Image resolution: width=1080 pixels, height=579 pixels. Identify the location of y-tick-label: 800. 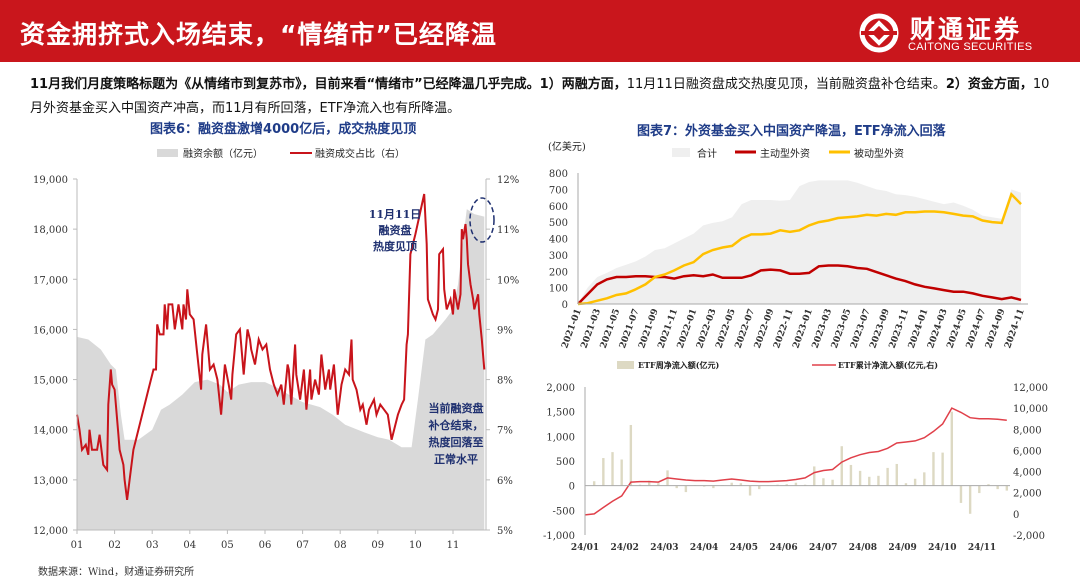
(558, 174).